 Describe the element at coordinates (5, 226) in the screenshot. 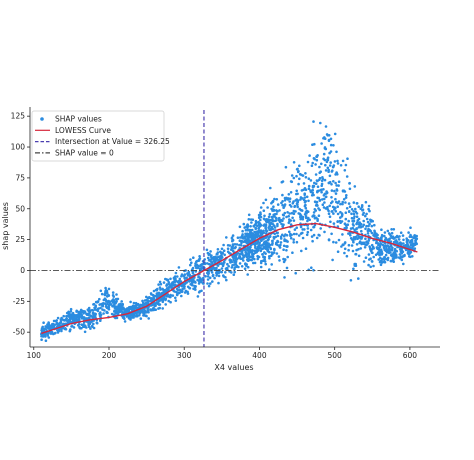

I see `y-axis-label: shap values` at that location.